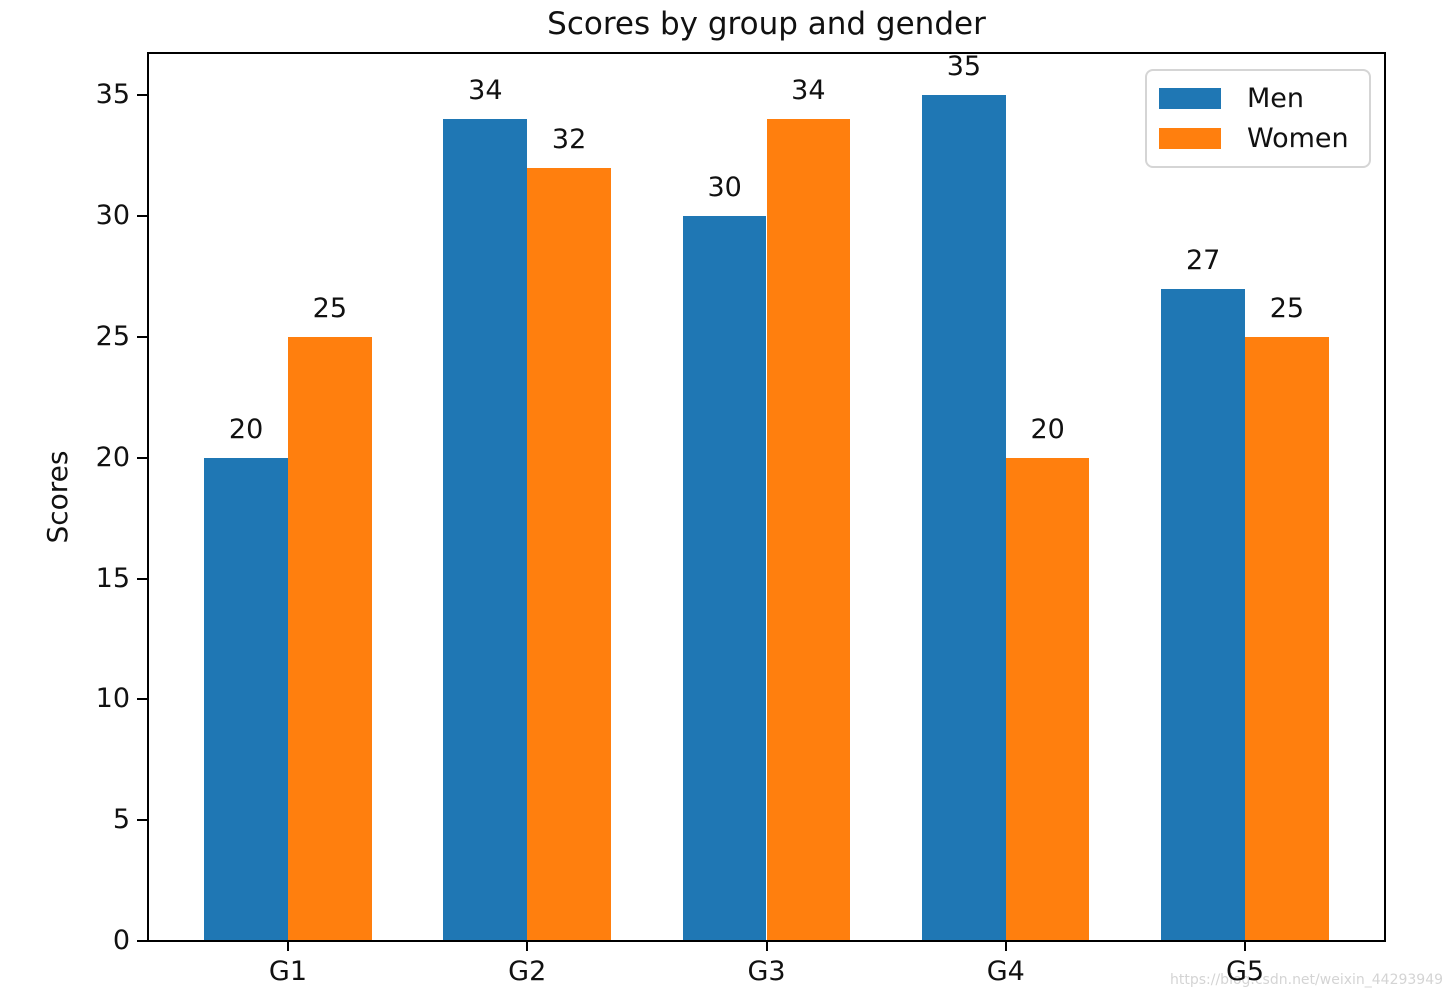 The height and width of the screenshot is (1004, 1455). I want to click on bar-men-g2, so click(485, 529).